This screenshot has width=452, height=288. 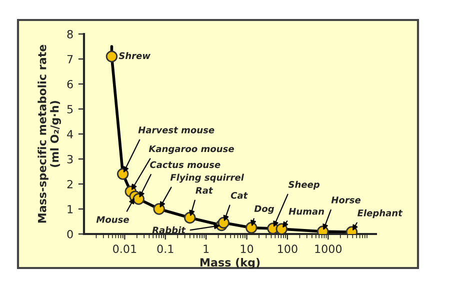 I want to click on y-tick-label: 2, so click(x=69, y=184).